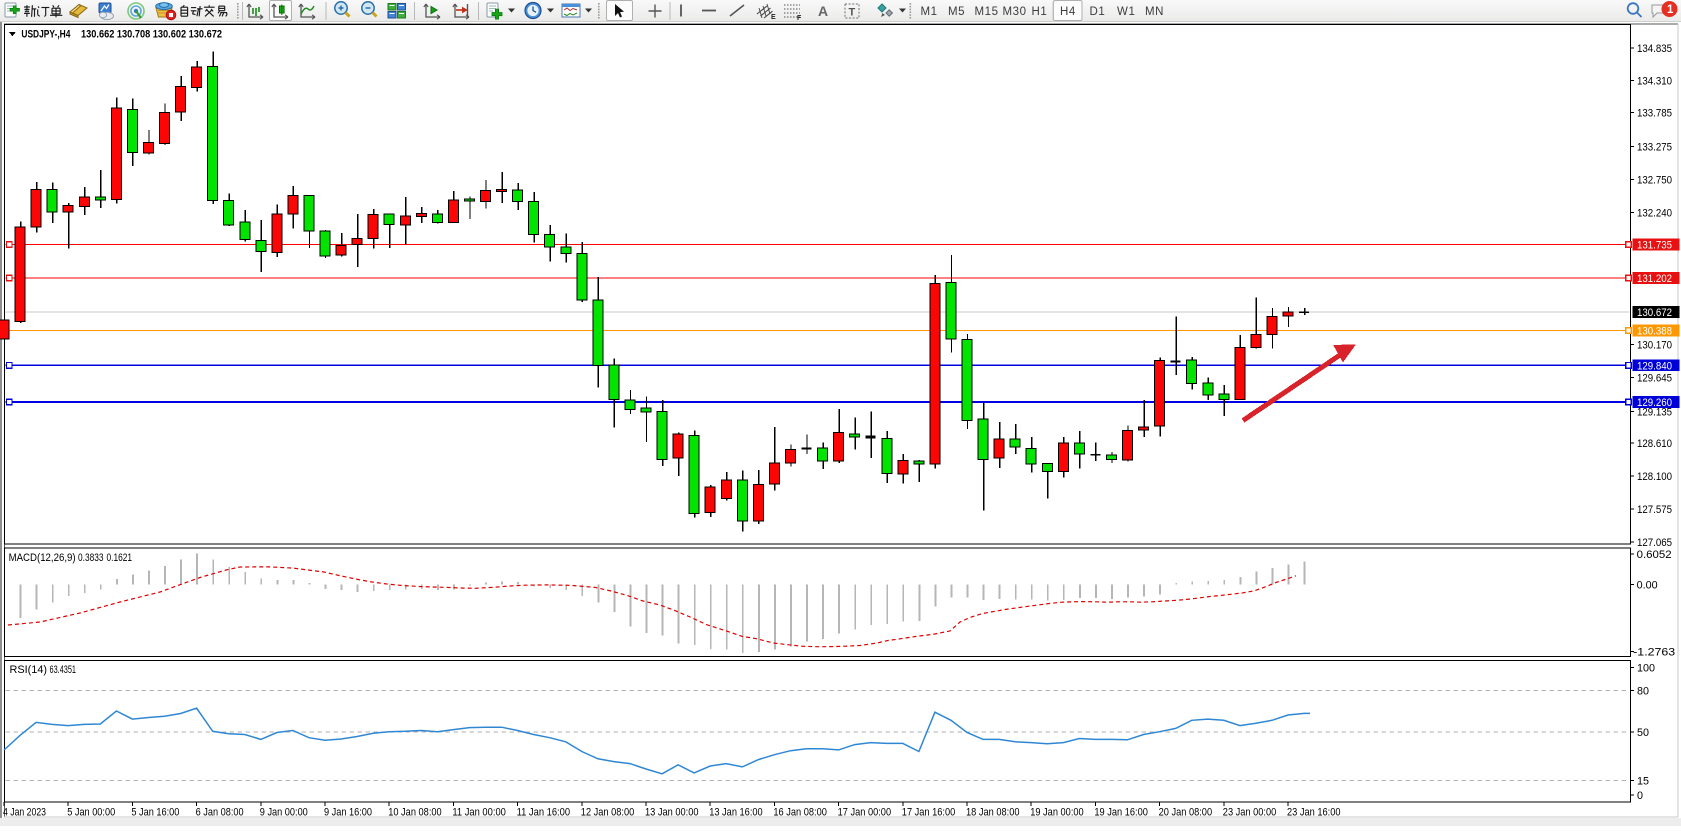 Image resolution: width=1681 pixels, height=831 pixels. I want to click on svg-text: 130.672, so click(1654, 313).